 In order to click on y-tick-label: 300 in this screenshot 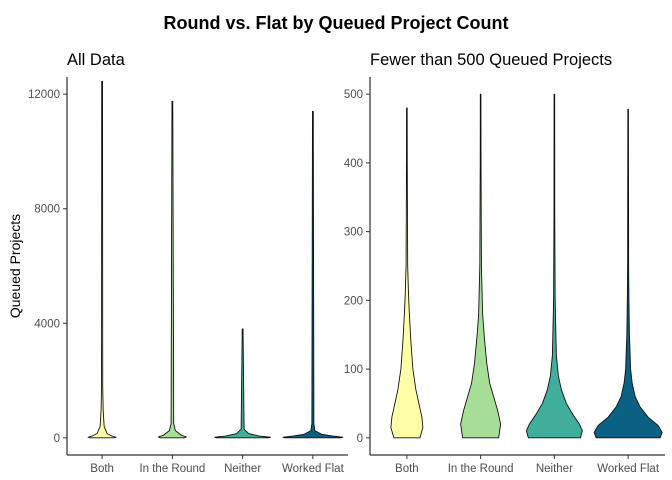, I will do `click(353, 233)`.